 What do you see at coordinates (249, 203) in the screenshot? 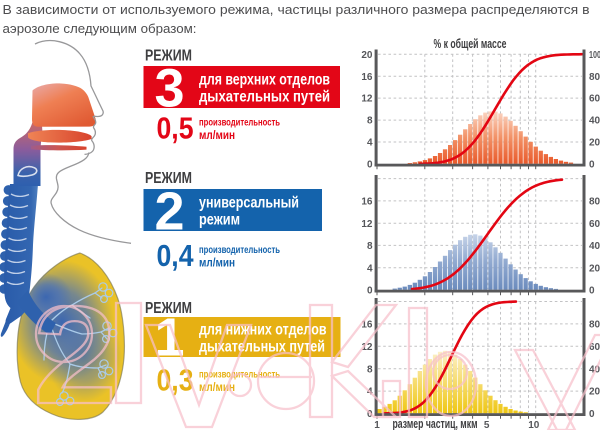
I see `svg-text: универсальный` at bounding box center [249, 203].